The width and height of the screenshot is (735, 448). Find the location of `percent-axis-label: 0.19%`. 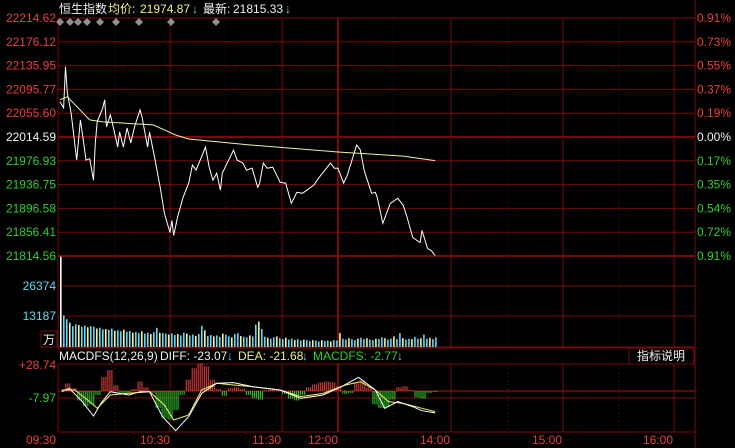

percent-axis-label: 0.19% is located at coordinates (714, 113).